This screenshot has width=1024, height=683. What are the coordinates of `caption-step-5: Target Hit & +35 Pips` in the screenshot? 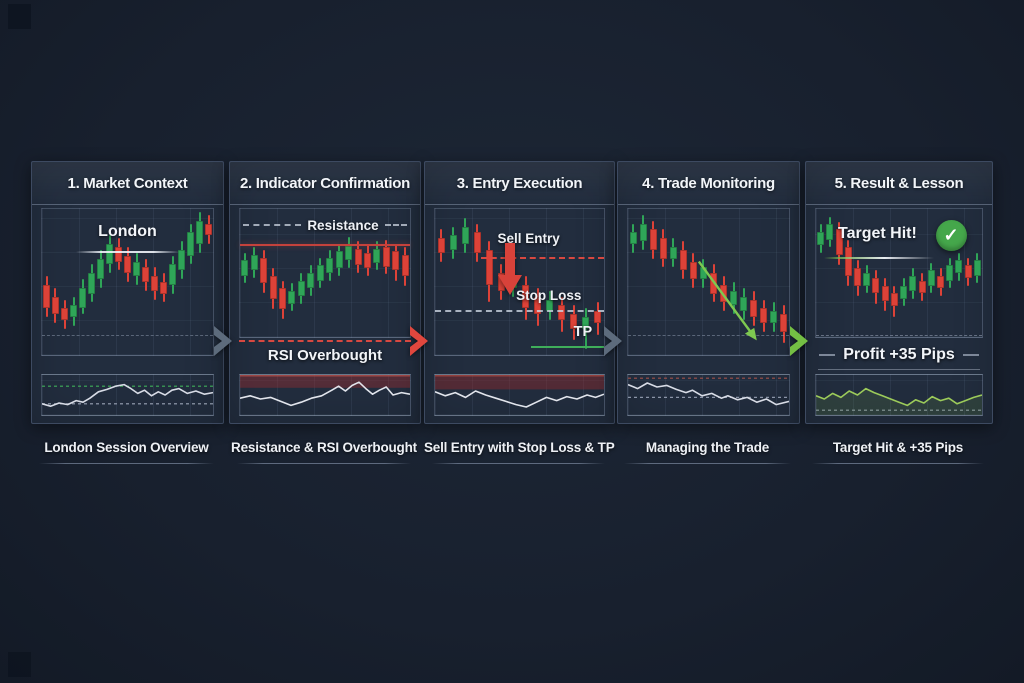 It's located at (898, 451).